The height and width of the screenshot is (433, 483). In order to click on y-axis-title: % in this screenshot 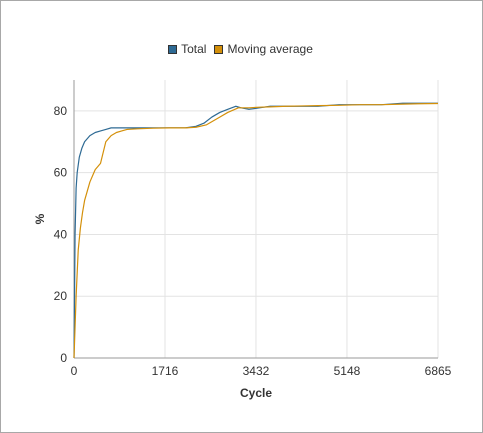, I will do `click(40, 218)`.